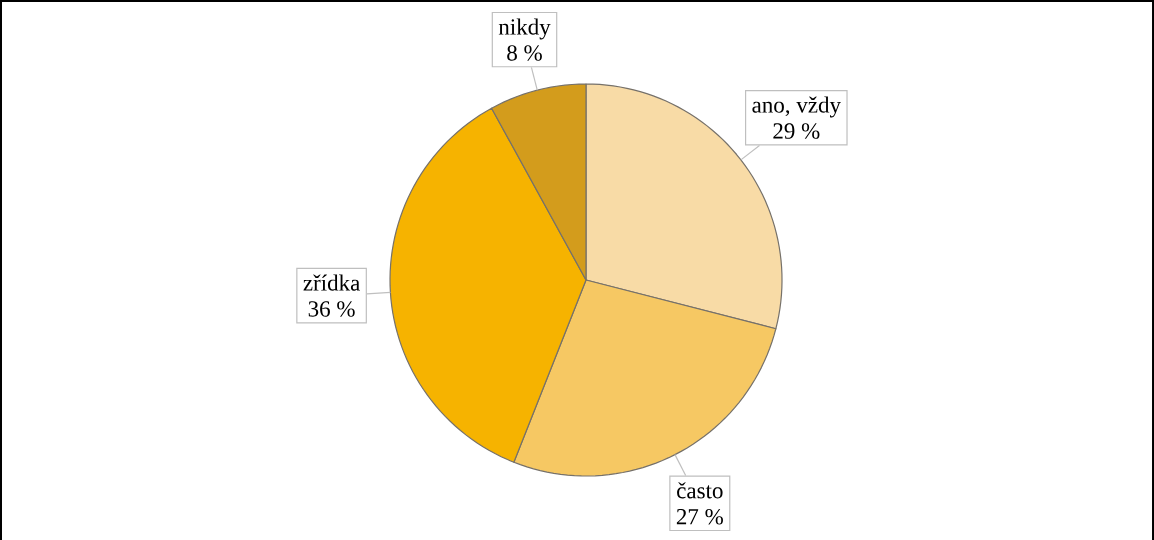 Image resolution: width=1154 pixels, height=540 pixels. Describe the element at coordinates (331, 309) in the screenshot. I see `data-label: 36 %` at that location.